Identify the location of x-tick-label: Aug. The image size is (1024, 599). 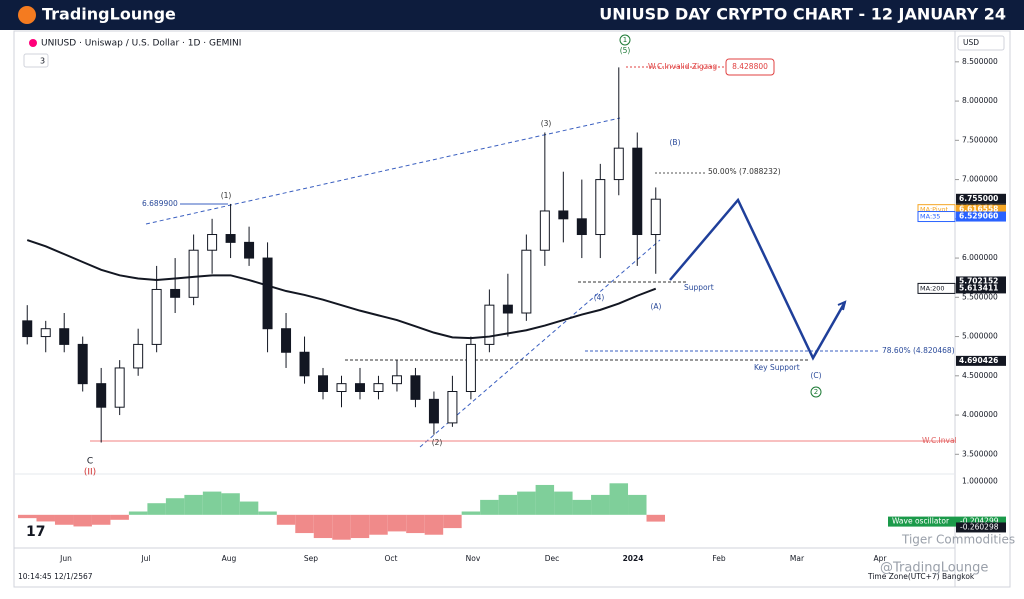
(229, 558).